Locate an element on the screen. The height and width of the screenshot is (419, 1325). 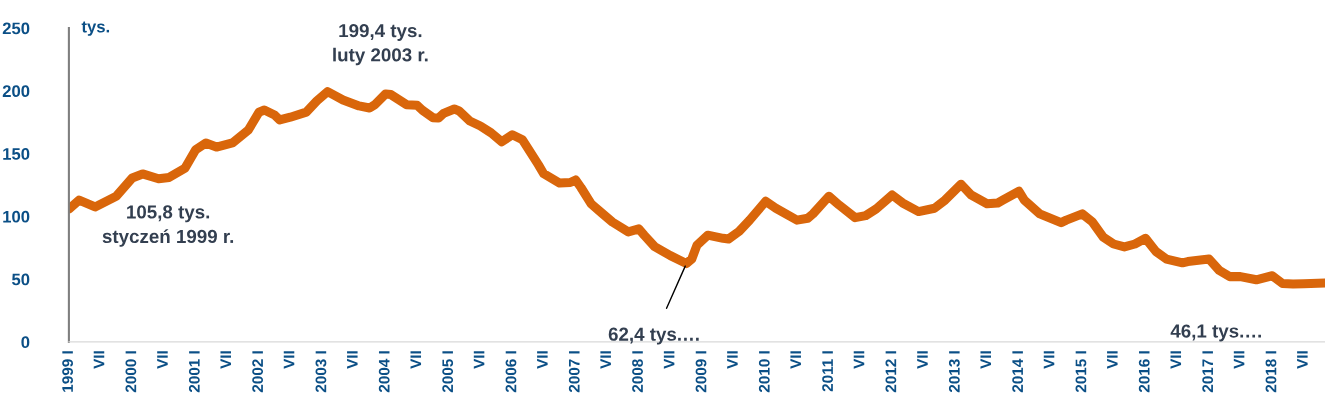
x-tick-label: 2011 I is located at coordinates (828, 371).